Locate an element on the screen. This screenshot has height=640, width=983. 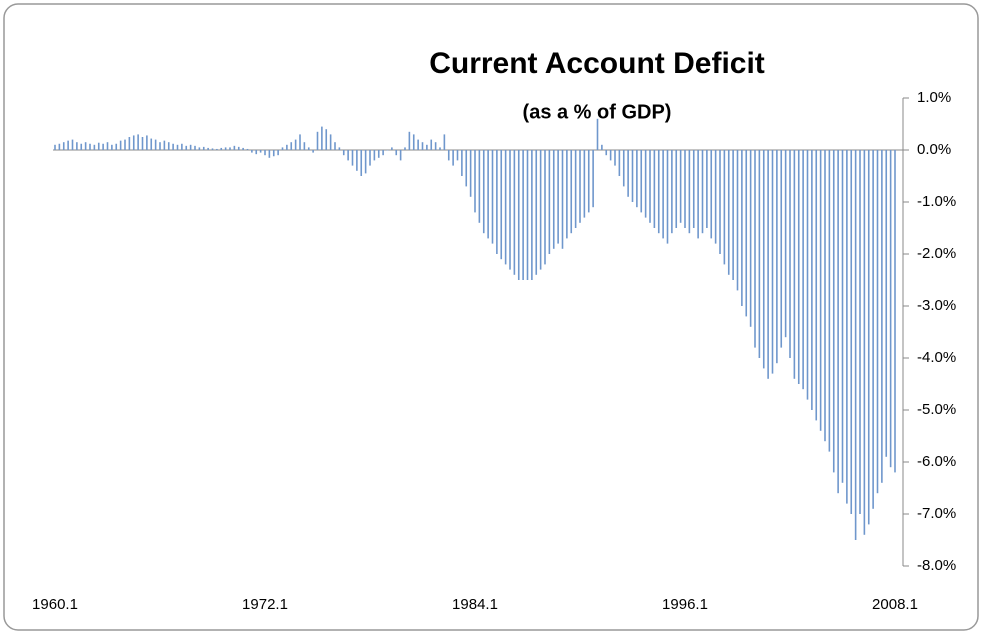
chart-subtitle: (as a % of GDP) is located at coordinates (597, 112).